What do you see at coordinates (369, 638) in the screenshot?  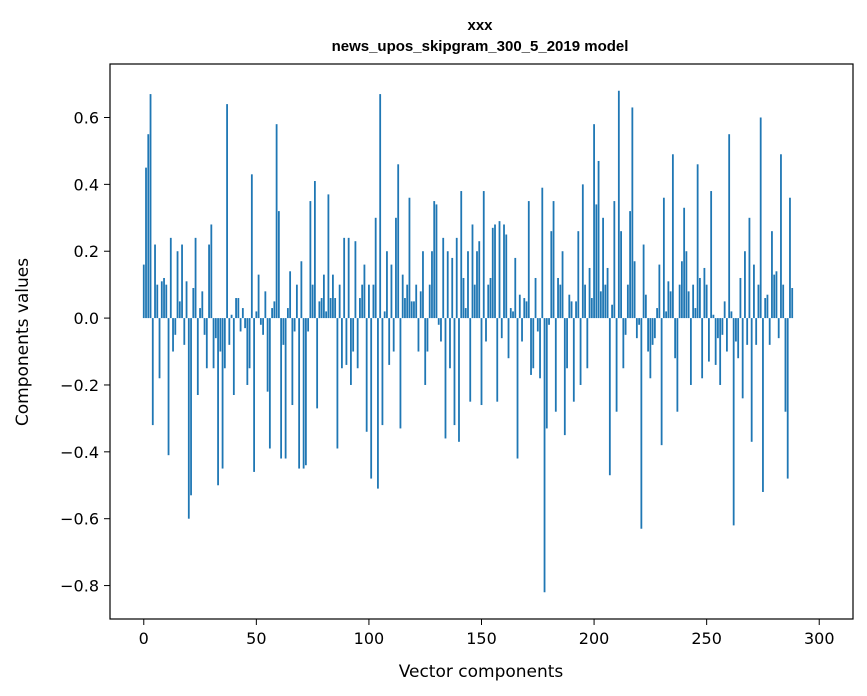 I see `x-tick-label: 100` at bounding box center [369, 638].